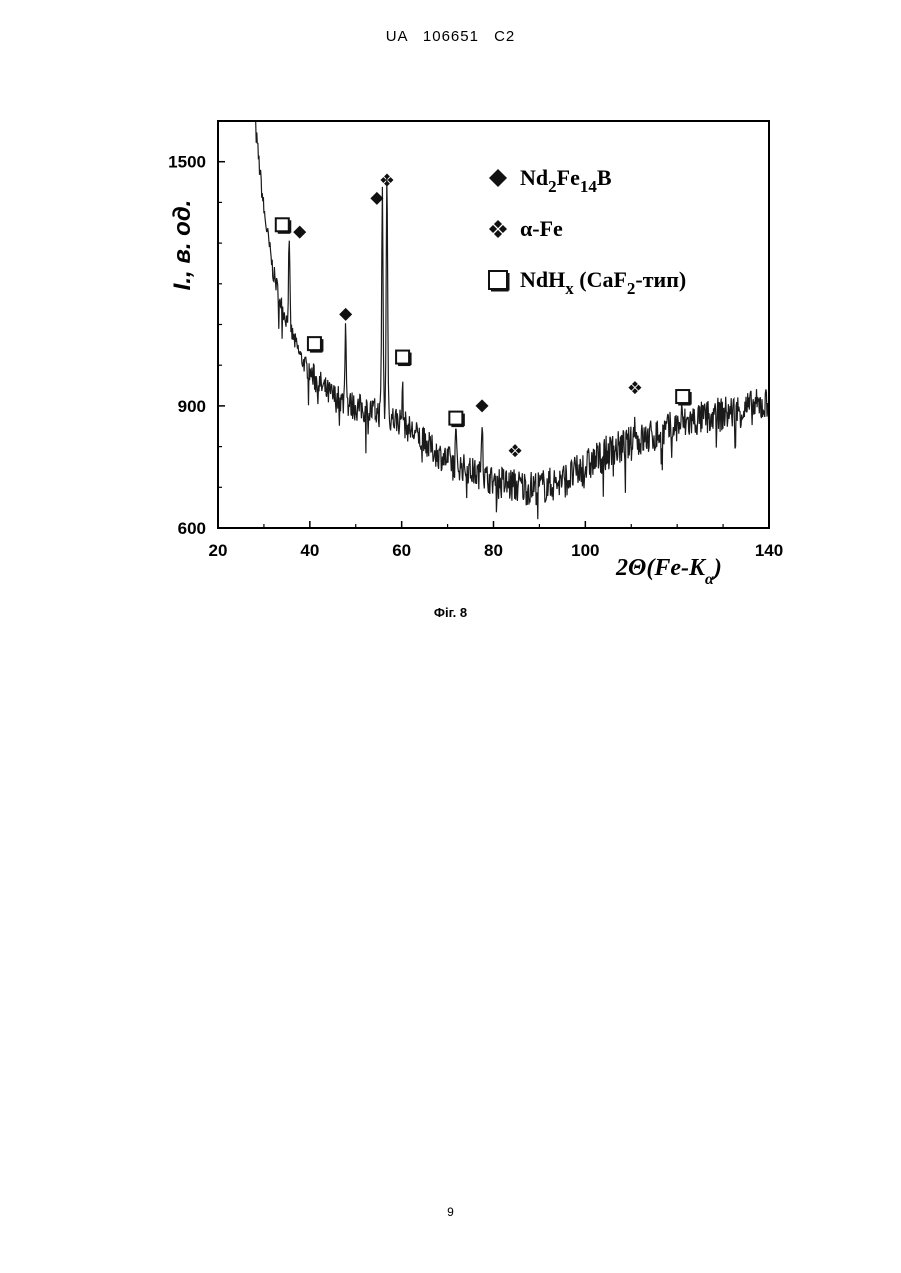 The height and width of the screenshot is (1273, 901). I want to click on legend-entry: α-Fe, so click(541, 228).